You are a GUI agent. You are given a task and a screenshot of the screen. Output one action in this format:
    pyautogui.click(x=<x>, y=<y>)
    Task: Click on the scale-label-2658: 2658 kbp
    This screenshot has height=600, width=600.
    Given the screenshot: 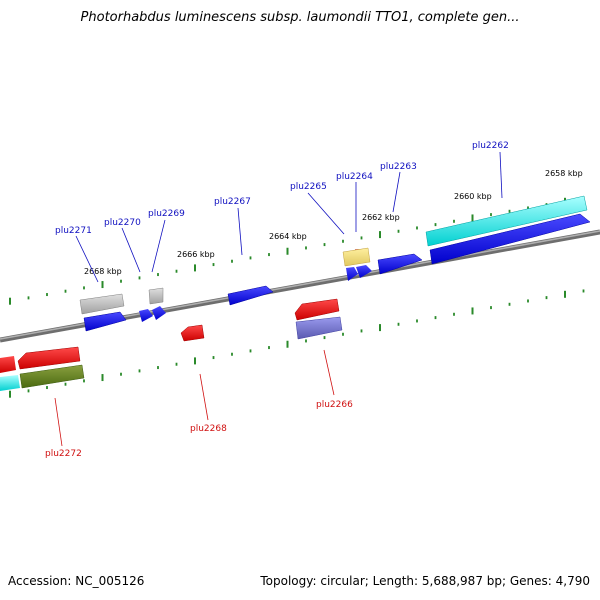 What is the action you would take?
    pyautogui.click(x=564, y=173)
    